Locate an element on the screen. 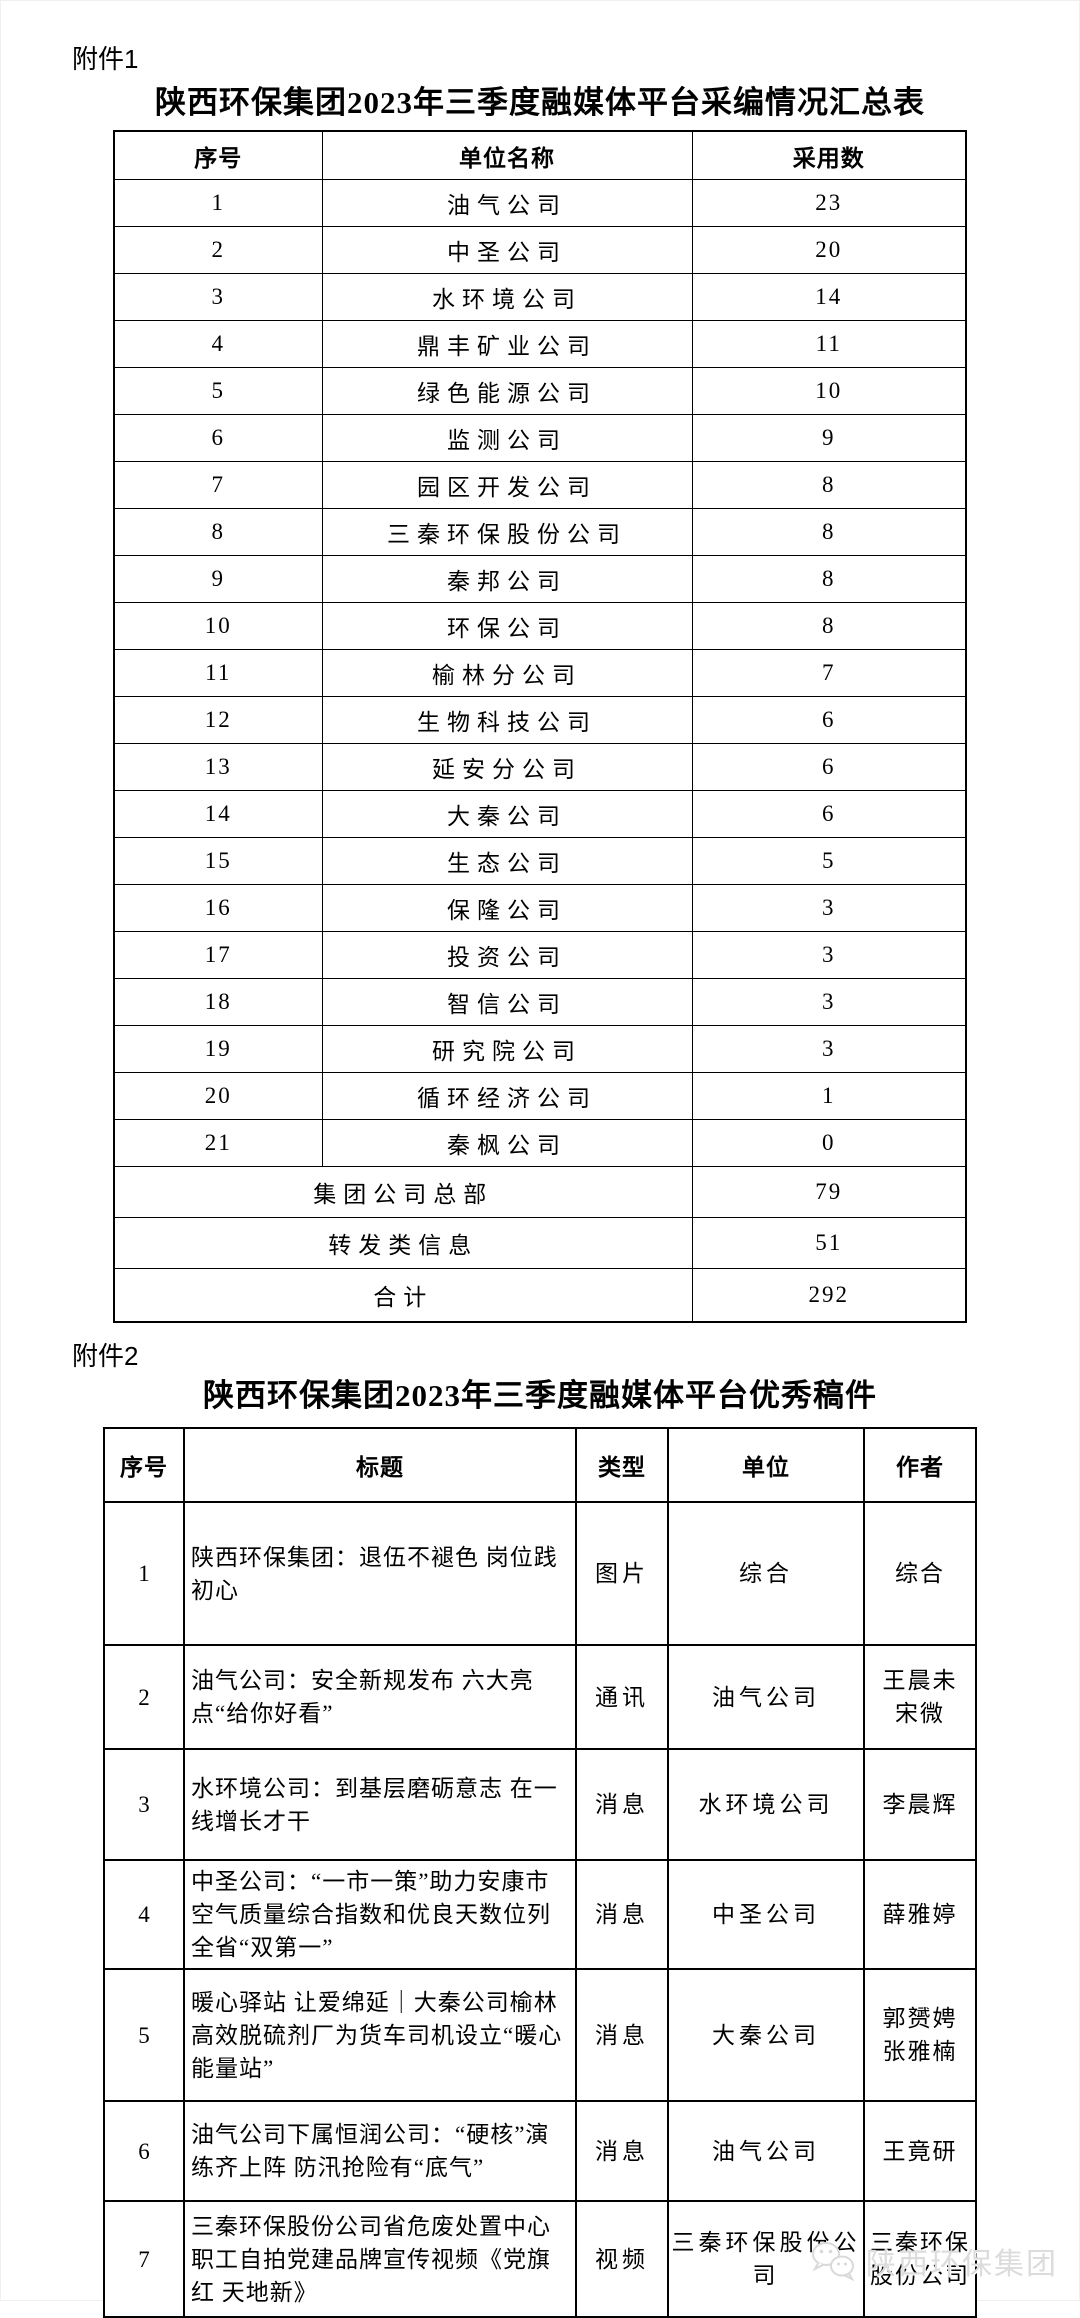  unit-name-cell: 园区开发公司 is located at coordinates (507, 485).